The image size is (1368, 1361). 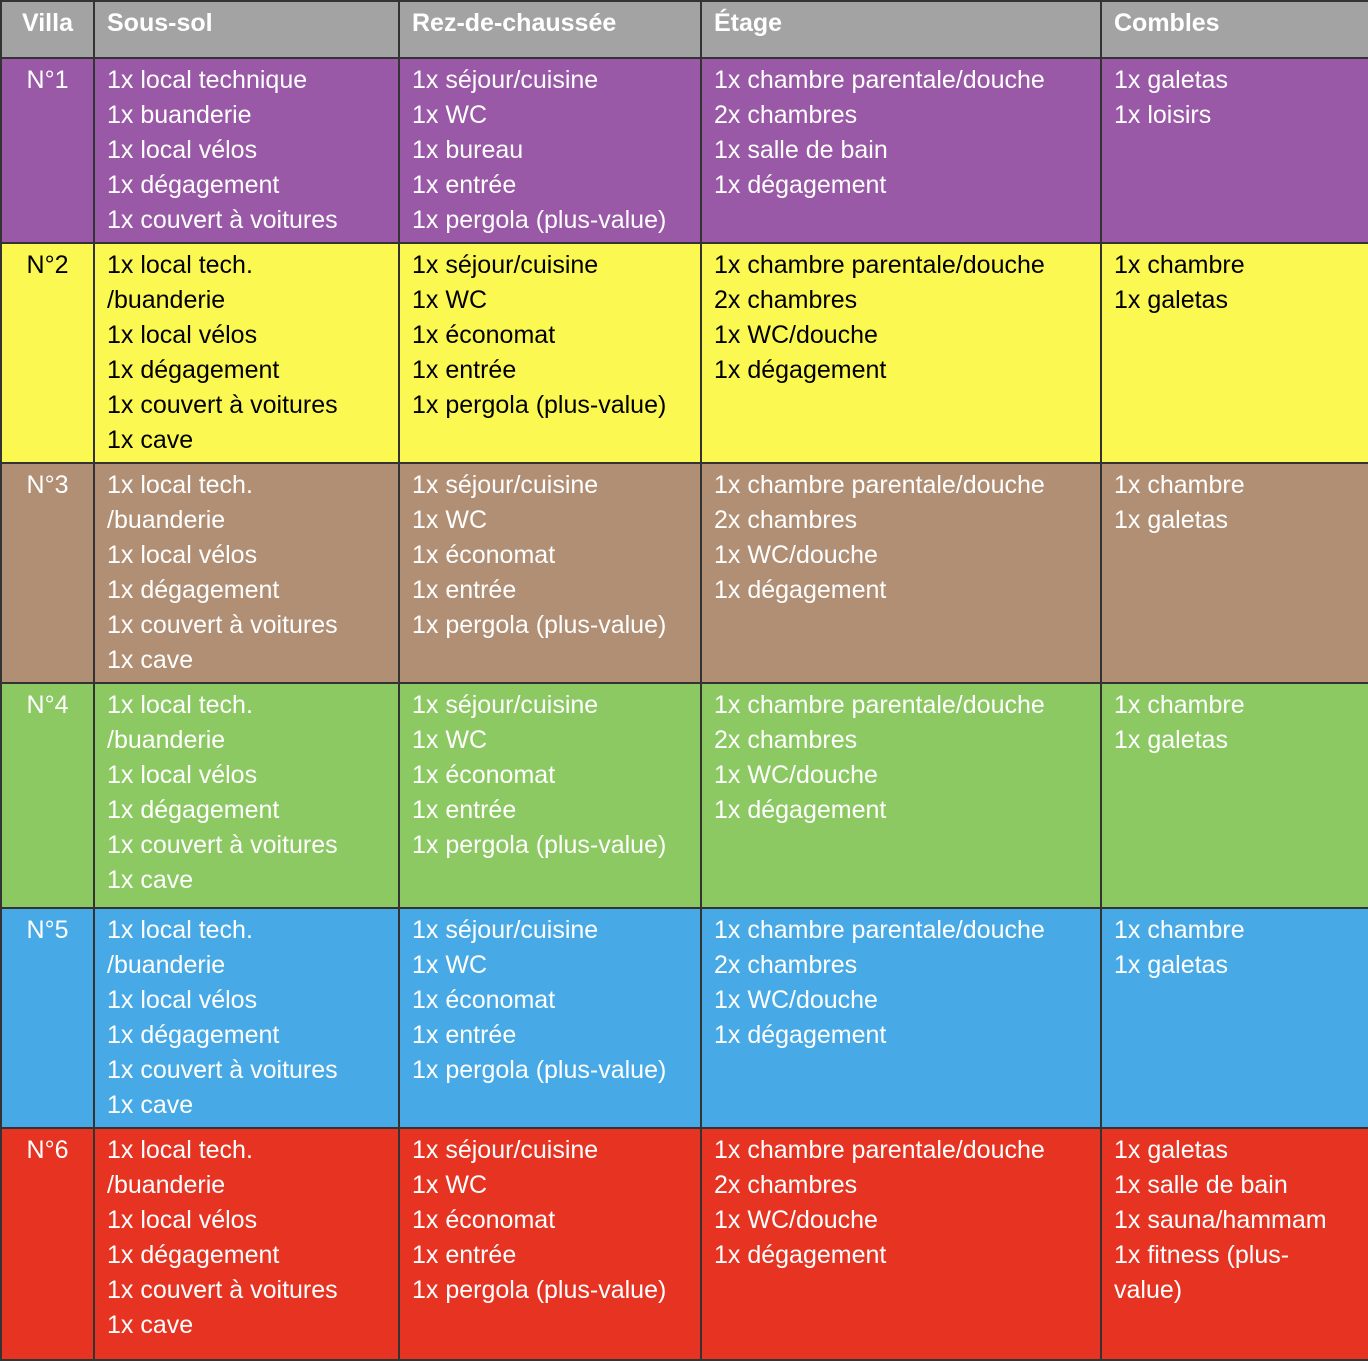 I want to click on header-villa: Villa, so click(x=47, y=29).